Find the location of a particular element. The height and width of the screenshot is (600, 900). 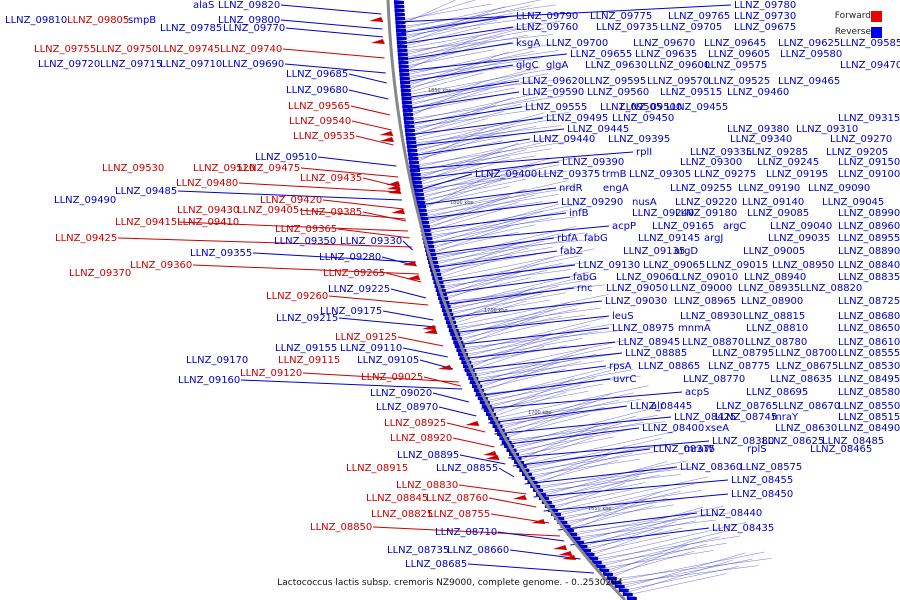

gene-label: LLNZ_08940 is located at coordinates (775, 277).